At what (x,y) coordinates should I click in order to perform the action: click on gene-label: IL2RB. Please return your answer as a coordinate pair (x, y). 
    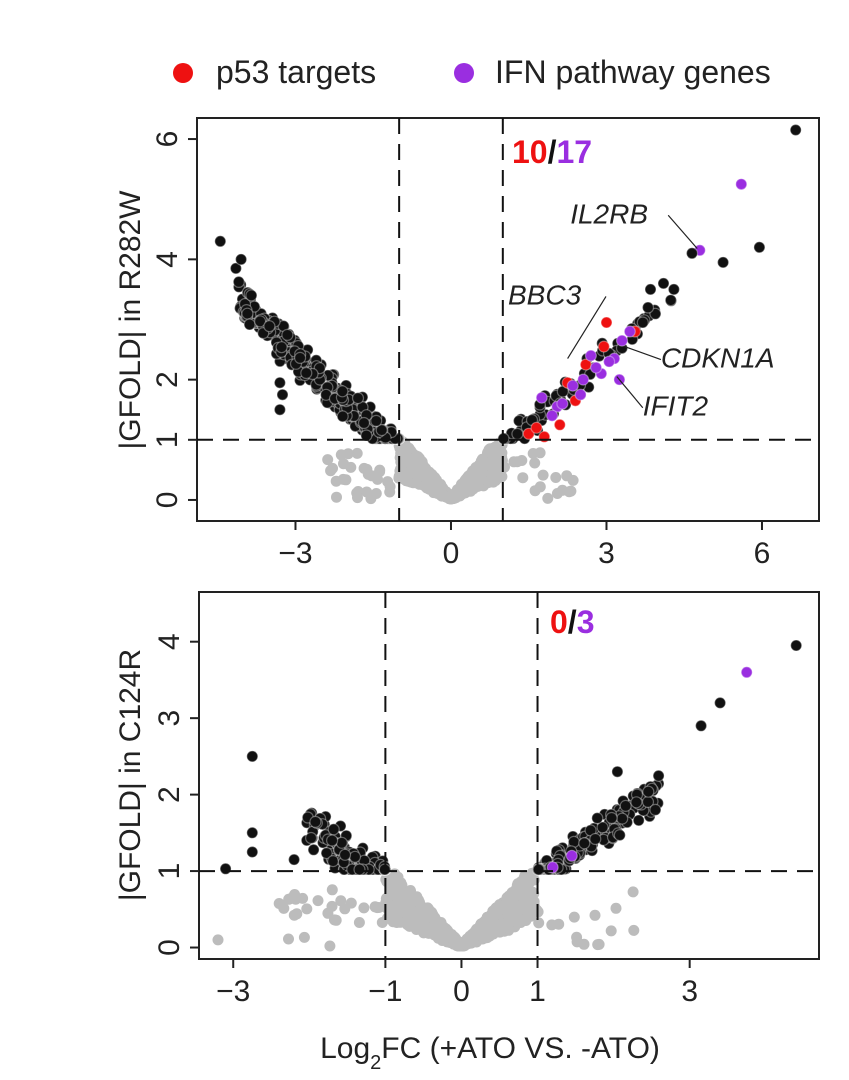
    Looking at the image, I should click on (609, 213).